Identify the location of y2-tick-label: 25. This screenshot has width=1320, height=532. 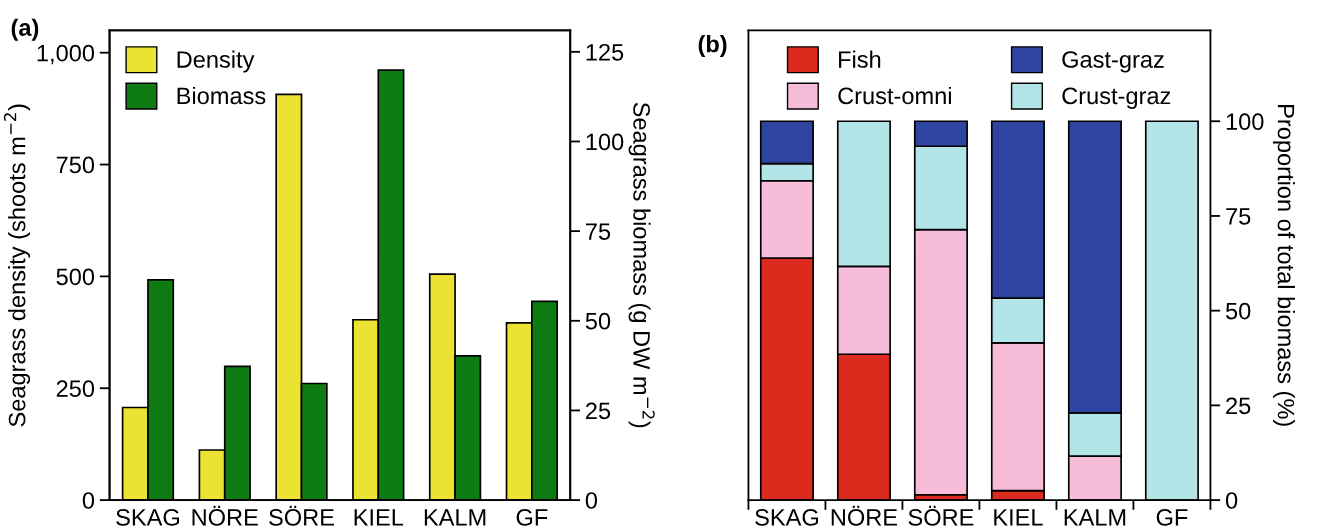
(598, 411).